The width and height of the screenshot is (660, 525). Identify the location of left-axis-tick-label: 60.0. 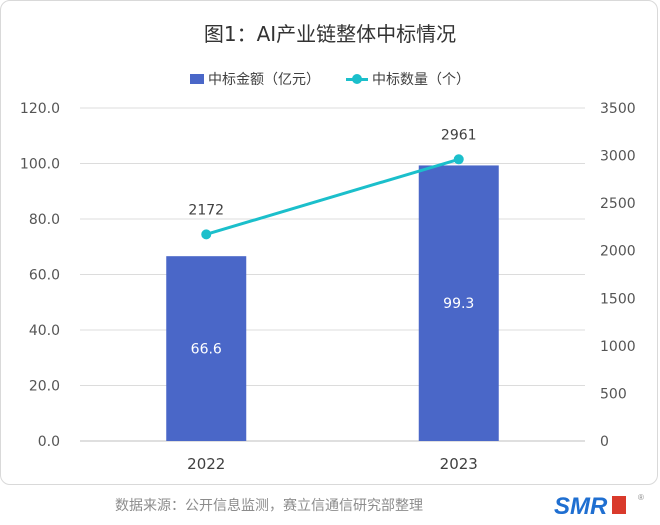
(44, 276).